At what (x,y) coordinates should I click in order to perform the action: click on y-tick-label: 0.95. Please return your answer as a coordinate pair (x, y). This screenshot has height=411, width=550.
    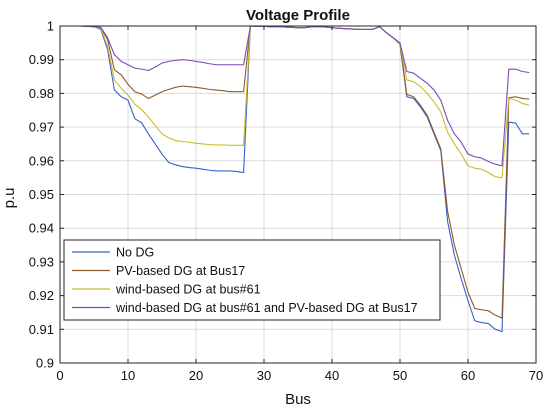
    Looking at the image, I should click on (41, 194).